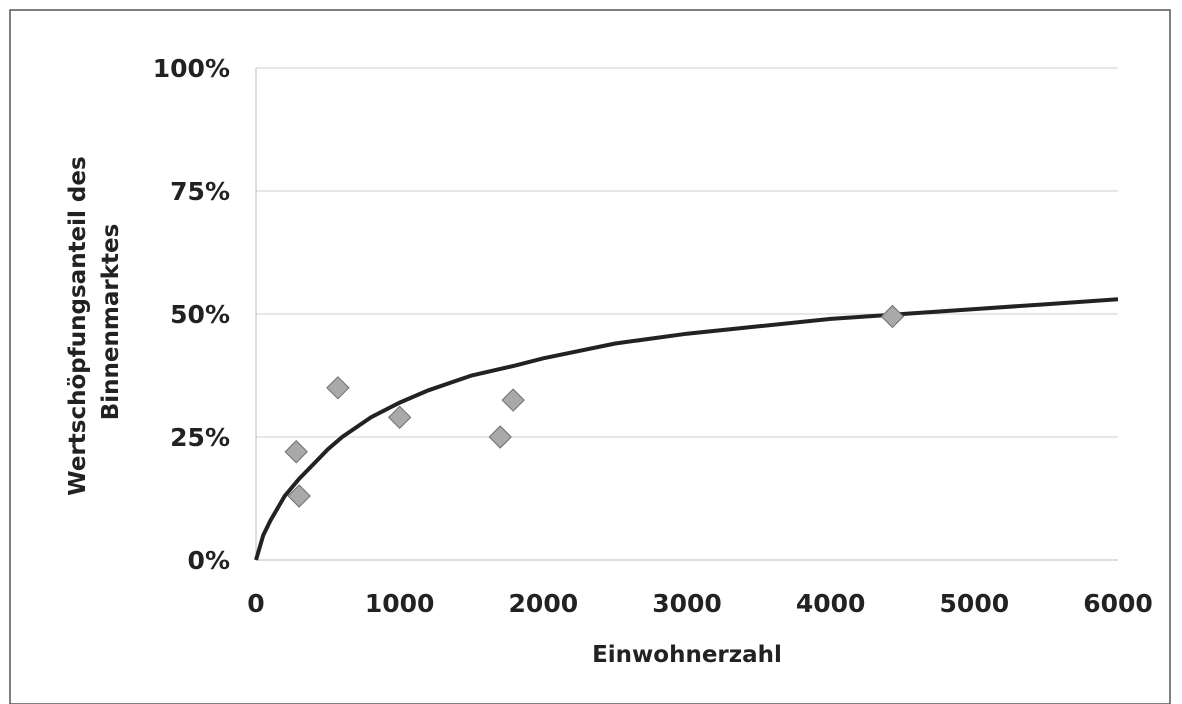 The width and height of the screenshot is (1182, 704). I want to click on x-tick-label: 4000, so click(831, 603).